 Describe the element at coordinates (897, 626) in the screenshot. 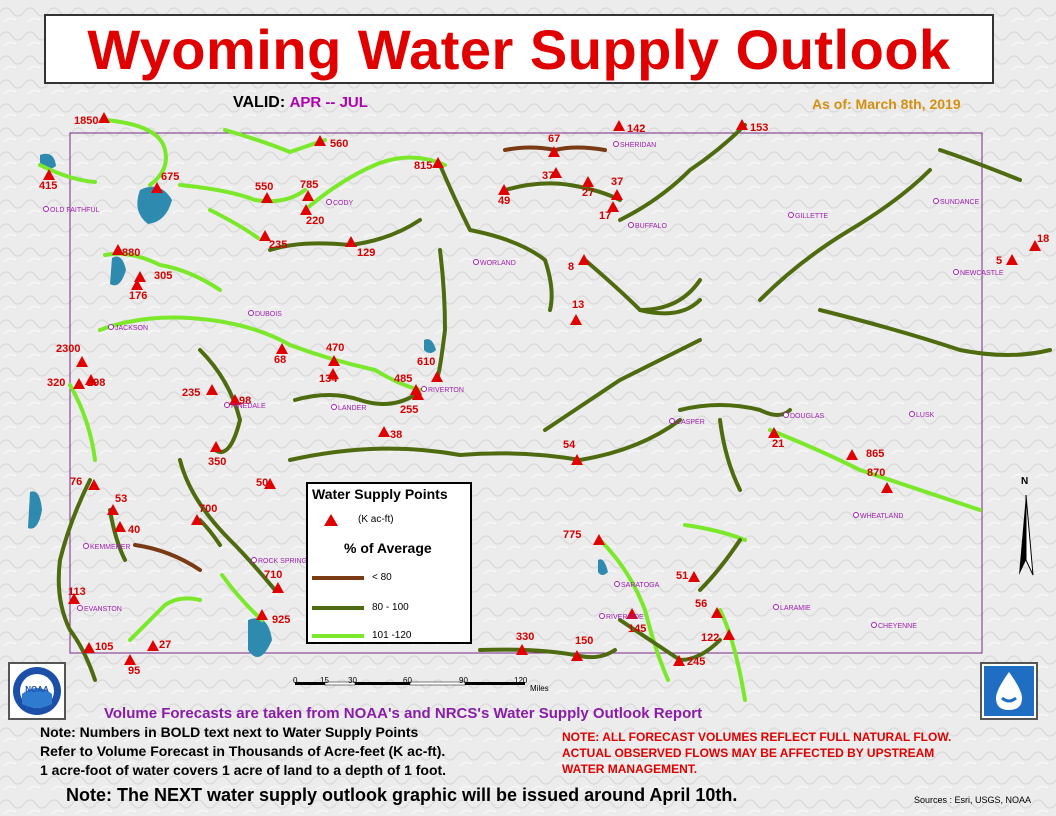

I see `town-label: CHEYENNE` at that location.